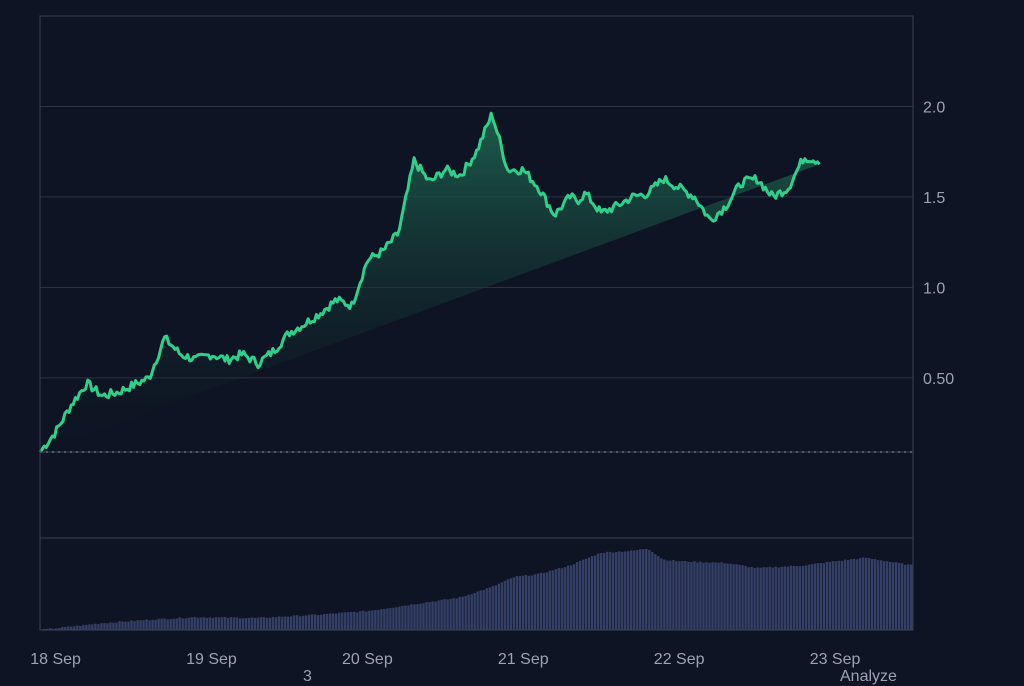 This screenshot has width=1024, height=686. Describe the element at coordinates (307, 676) in the screenshot. I see `footer-fragment-center: 3` at that location.